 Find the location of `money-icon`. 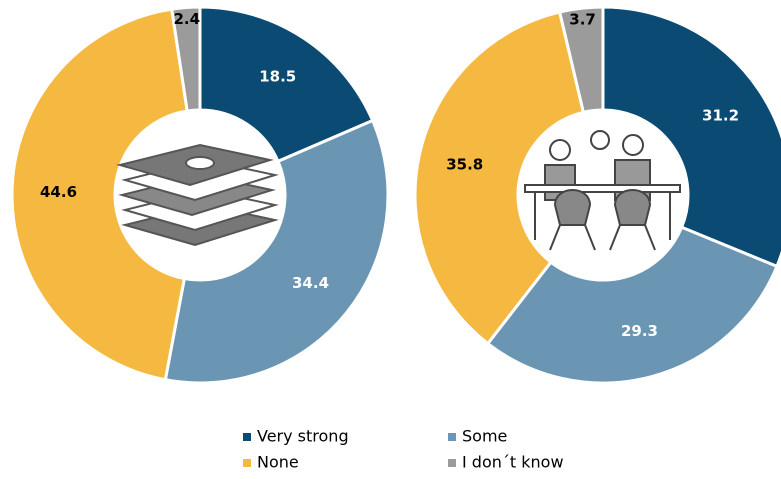

money-icon is located at coordinates (197, 195).